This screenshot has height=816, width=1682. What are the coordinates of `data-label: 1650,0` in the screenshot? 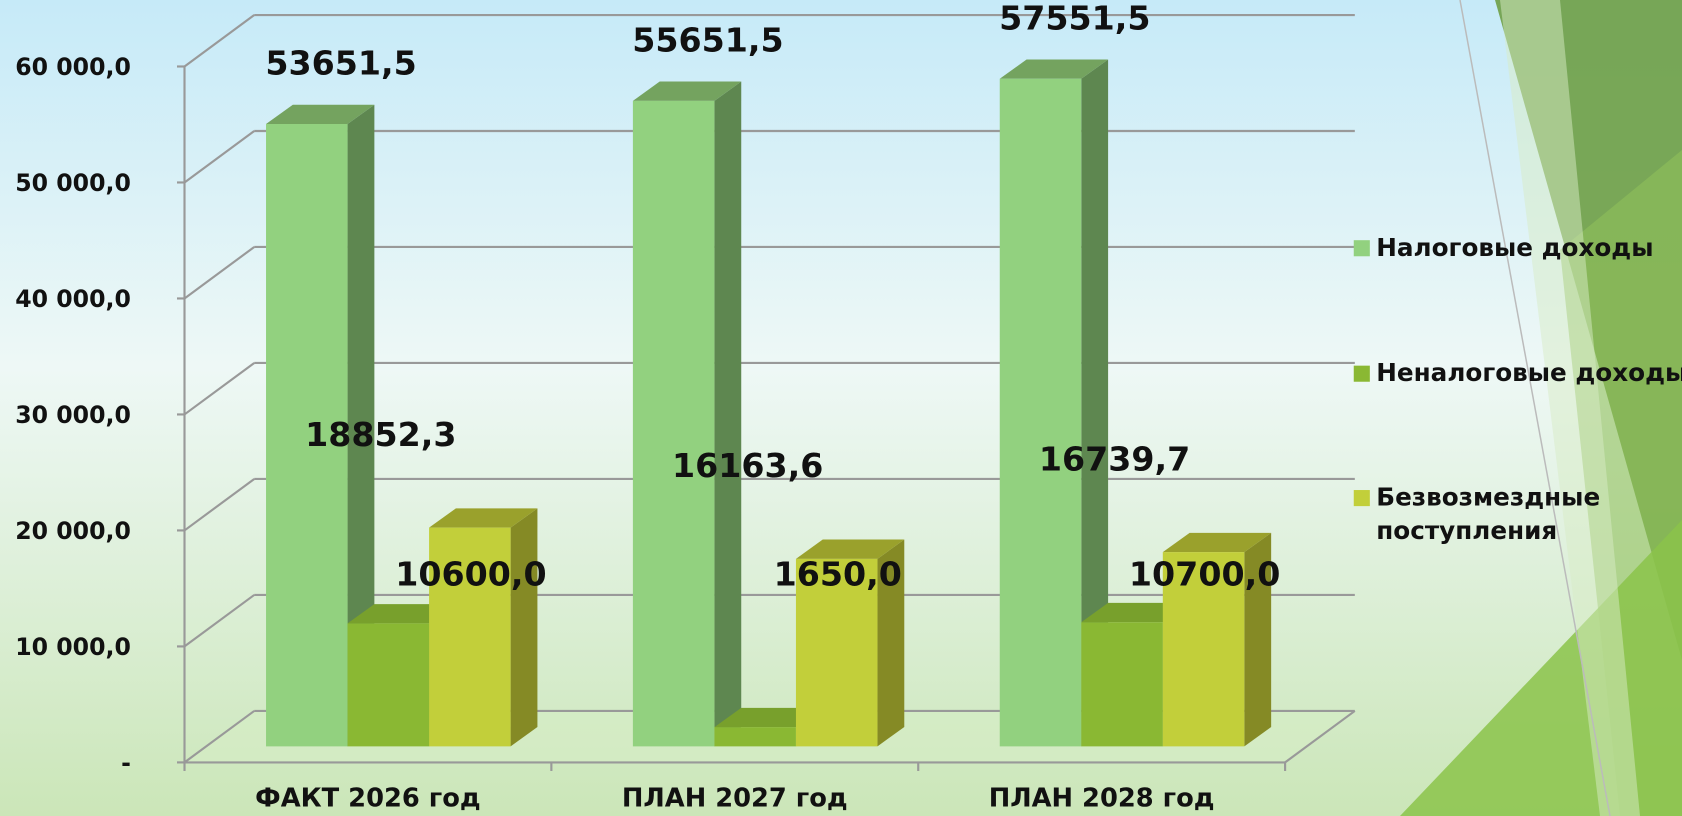 It's located at (838, 573).